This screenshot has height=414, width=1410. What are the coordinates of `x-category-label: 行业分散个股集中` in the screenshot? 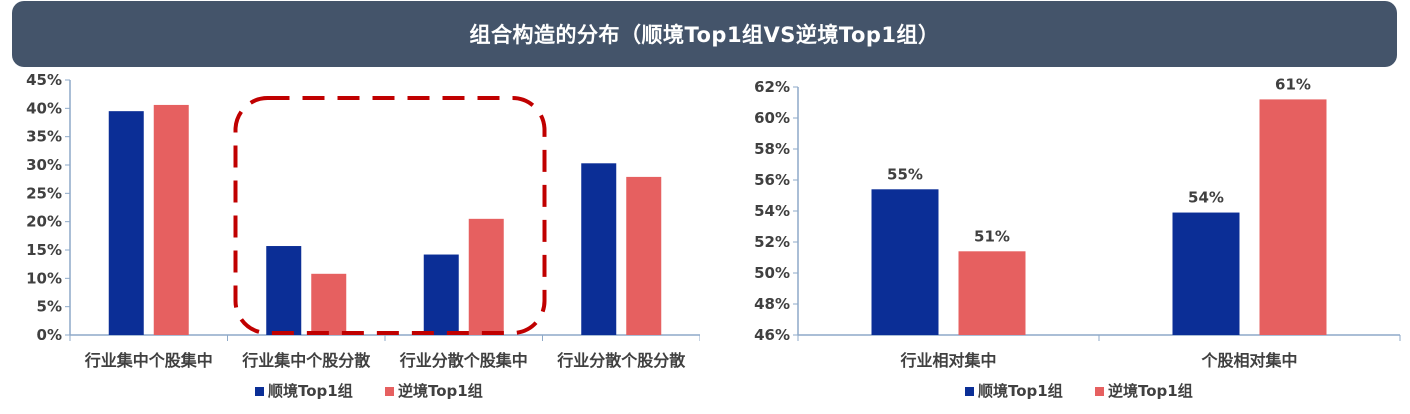 It's located at (463, 360).